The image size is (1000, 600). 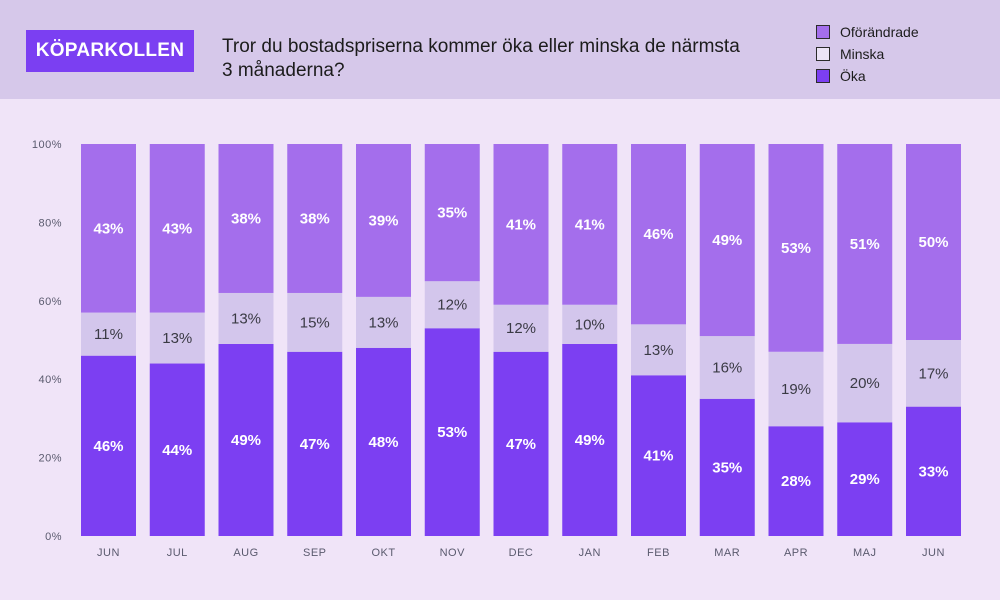 What do you see at coordinates (879, 32) in the screenshot?
I see `legend-label-oforandrade: Oförändrade` at bounding box center [879, 32].